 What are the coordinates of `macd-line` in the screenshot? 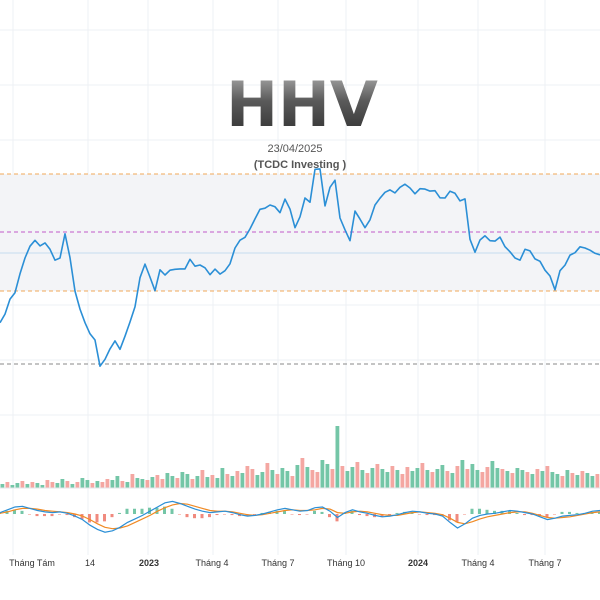 It's located at (300, 516).